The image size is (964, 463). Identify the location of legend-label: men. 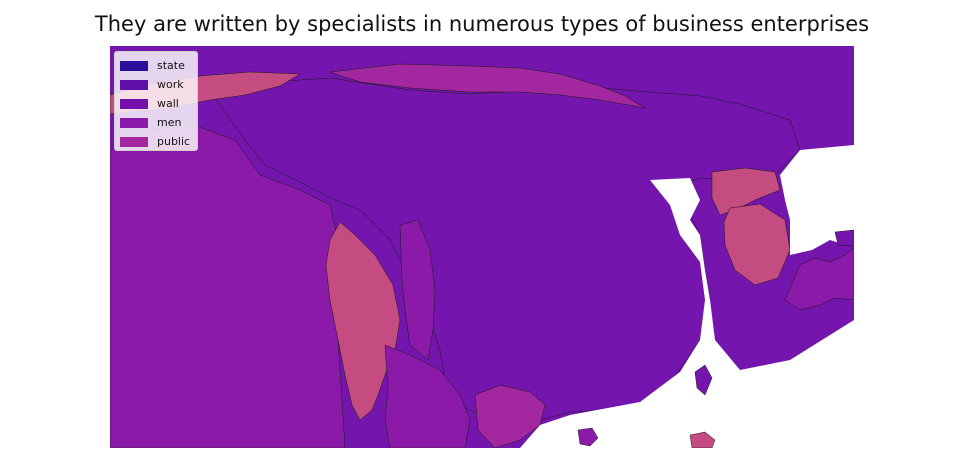
(169, 122).